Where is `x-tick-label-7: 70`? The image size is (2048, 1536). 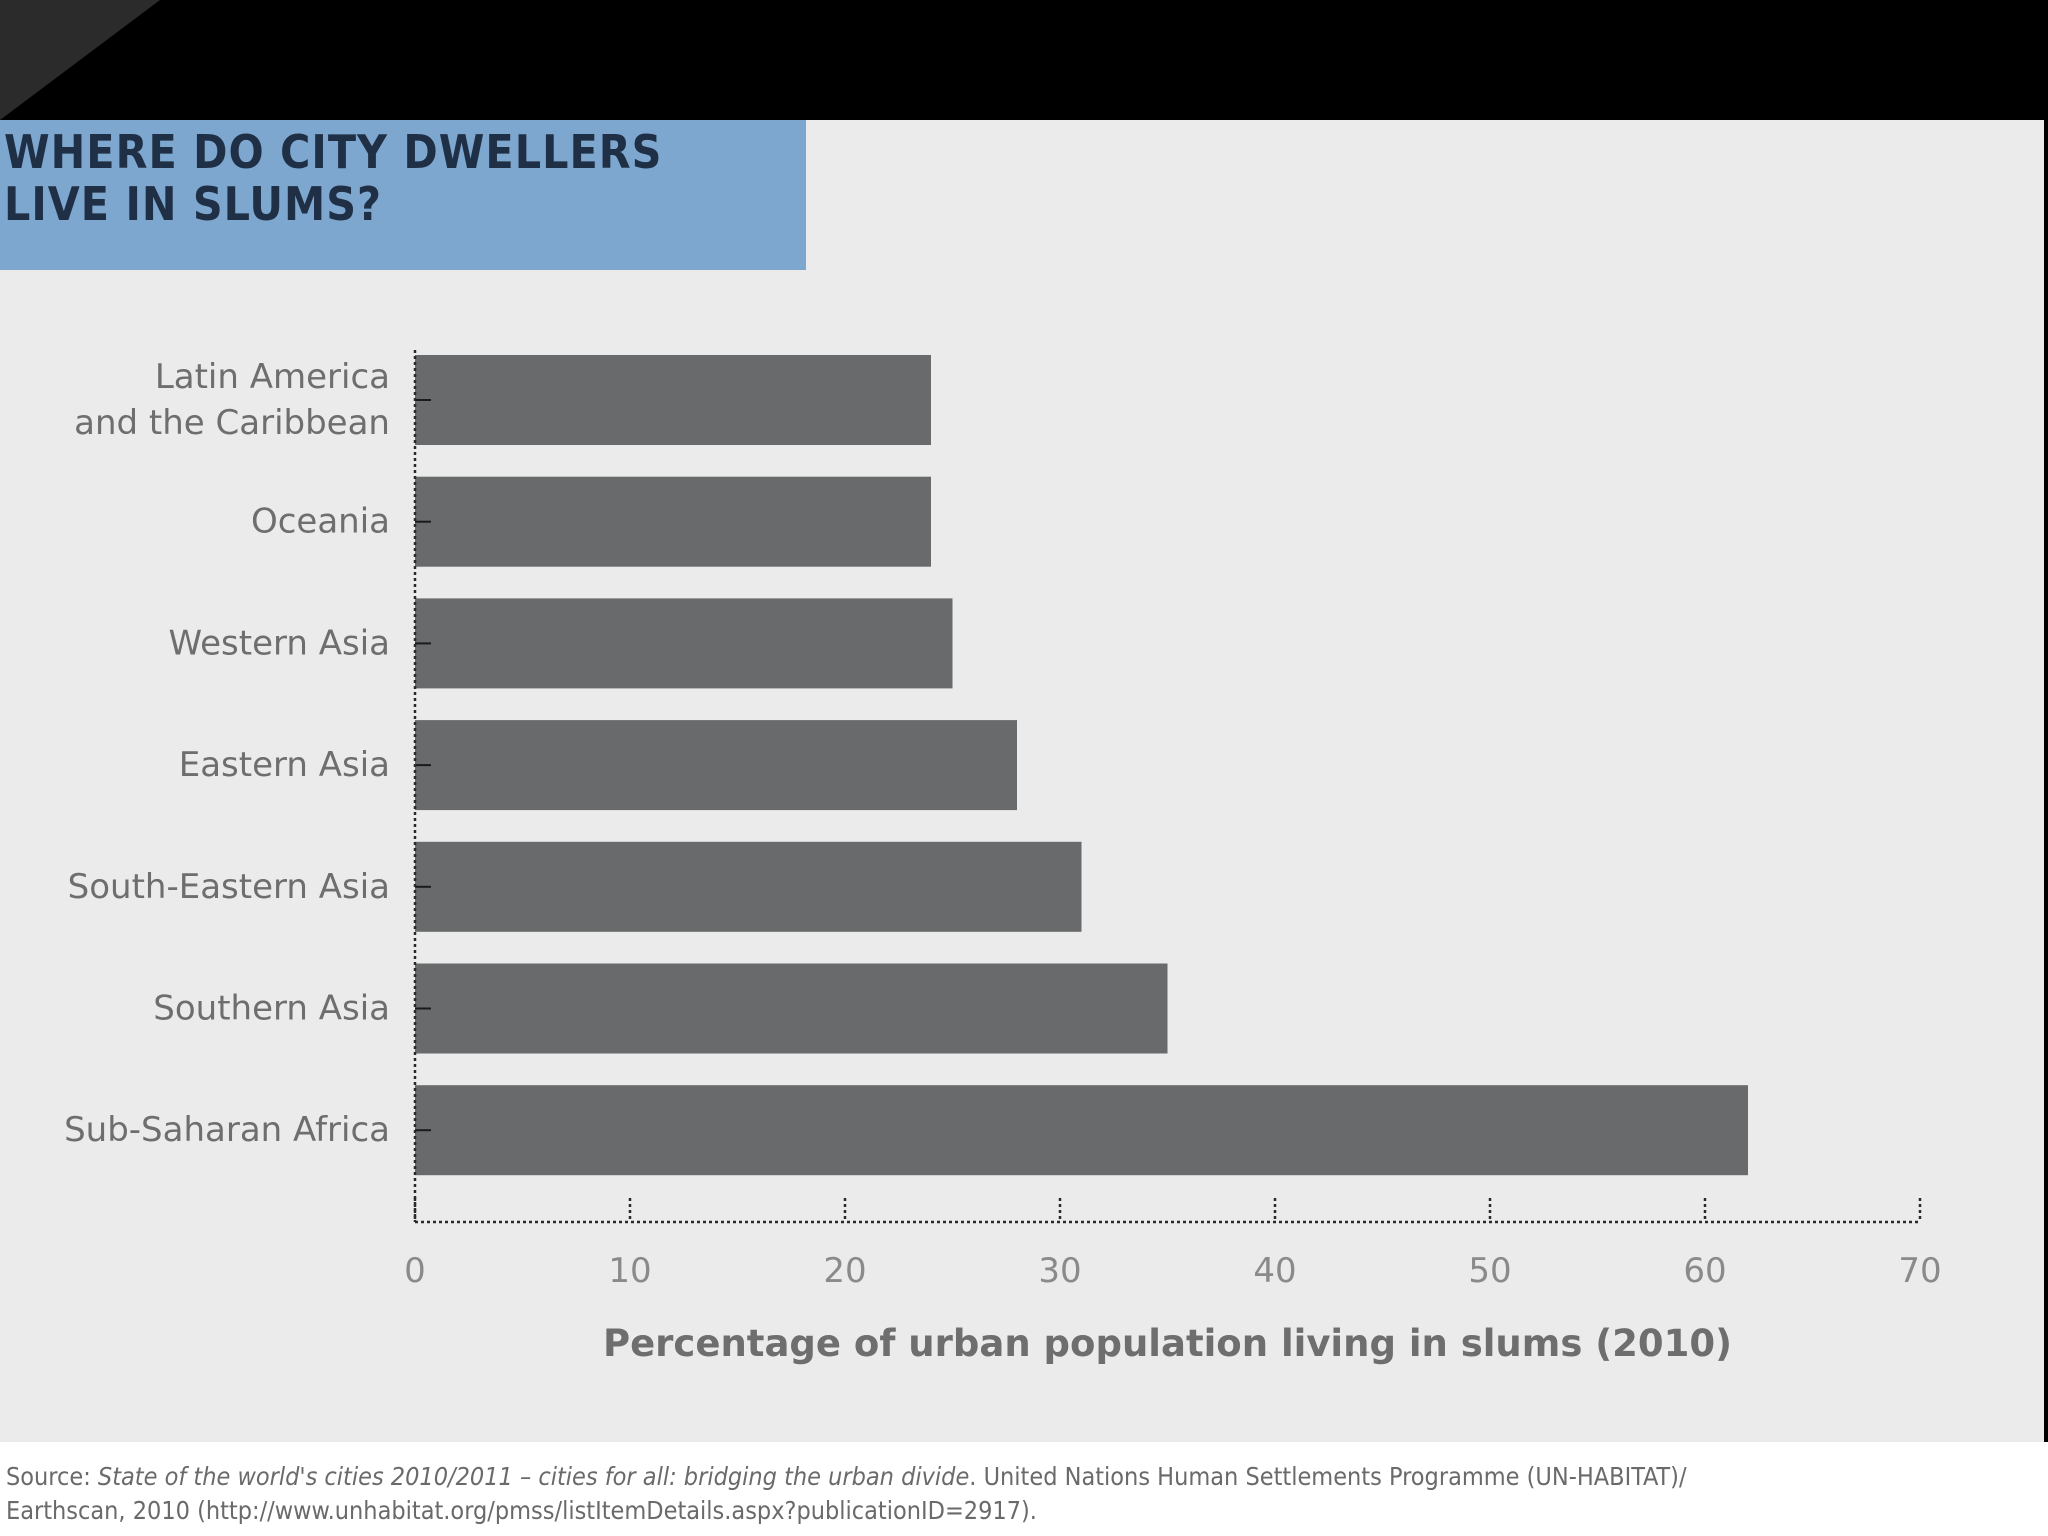
x-tick-label-7: 70 is located at coordinates (1919, 1271).